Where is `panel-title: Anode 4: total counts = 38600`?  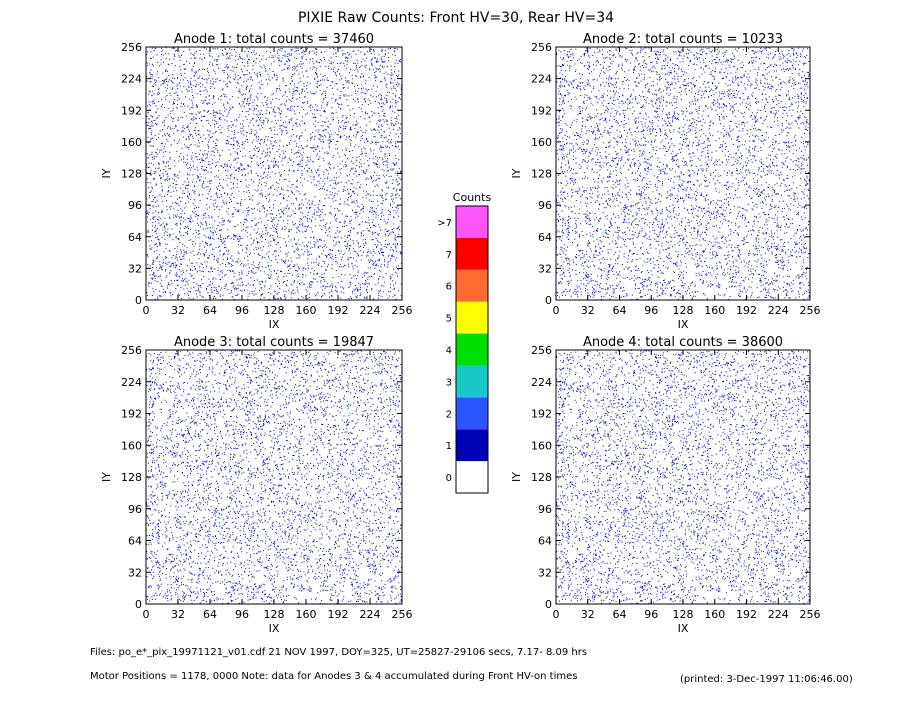 panel-title: Anode 4: total counts = 38600 is located at coordinates (683, 342).